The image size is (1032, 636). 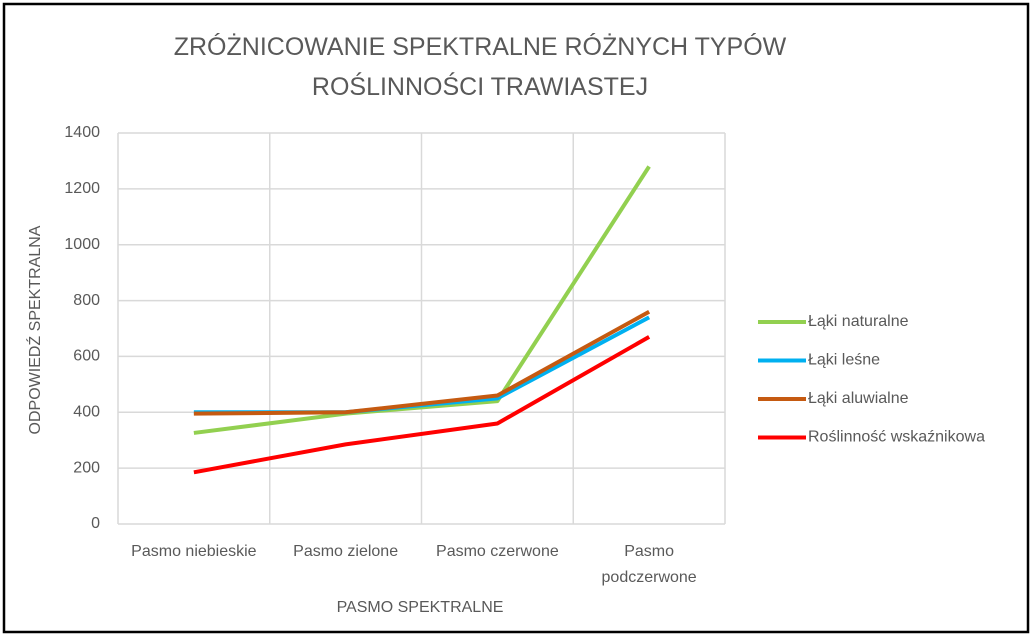 I want to click on x-tick-label: Pasmo niebieskie, so click(x=194, y=551).